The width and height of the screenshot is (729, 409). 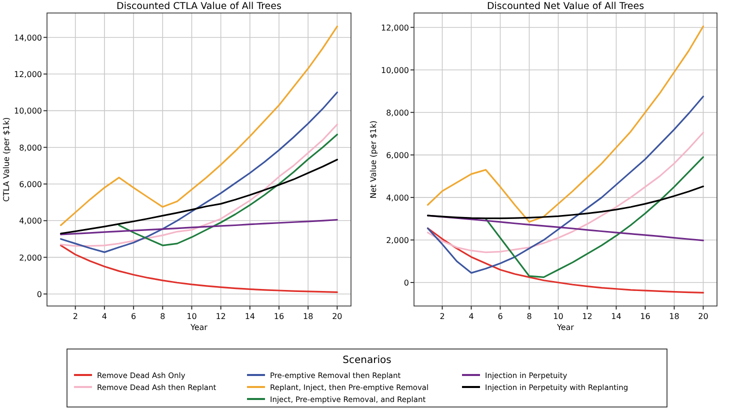 What do you see at coordinates (565, 6) in the screenshot?
I see `chart-title: Discounted Net Value of All Trees` at bounding box center [565, 6].